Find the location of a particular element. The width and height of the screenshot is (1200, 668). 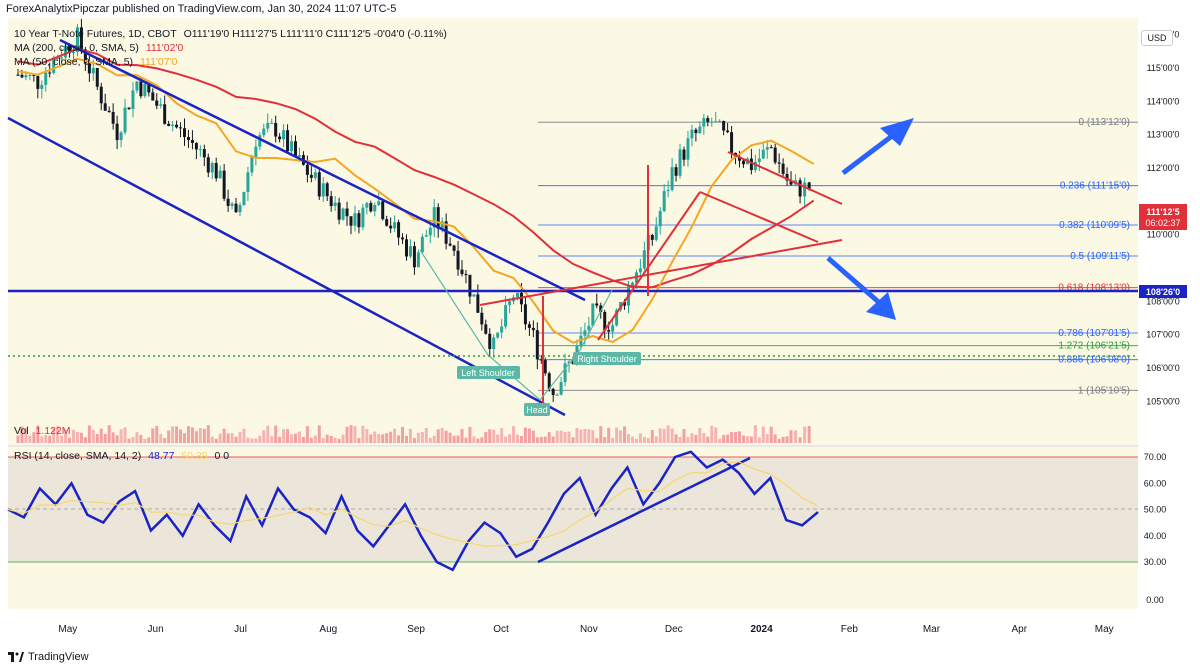

currency-button: USD is located at coordinates (1157, 38).